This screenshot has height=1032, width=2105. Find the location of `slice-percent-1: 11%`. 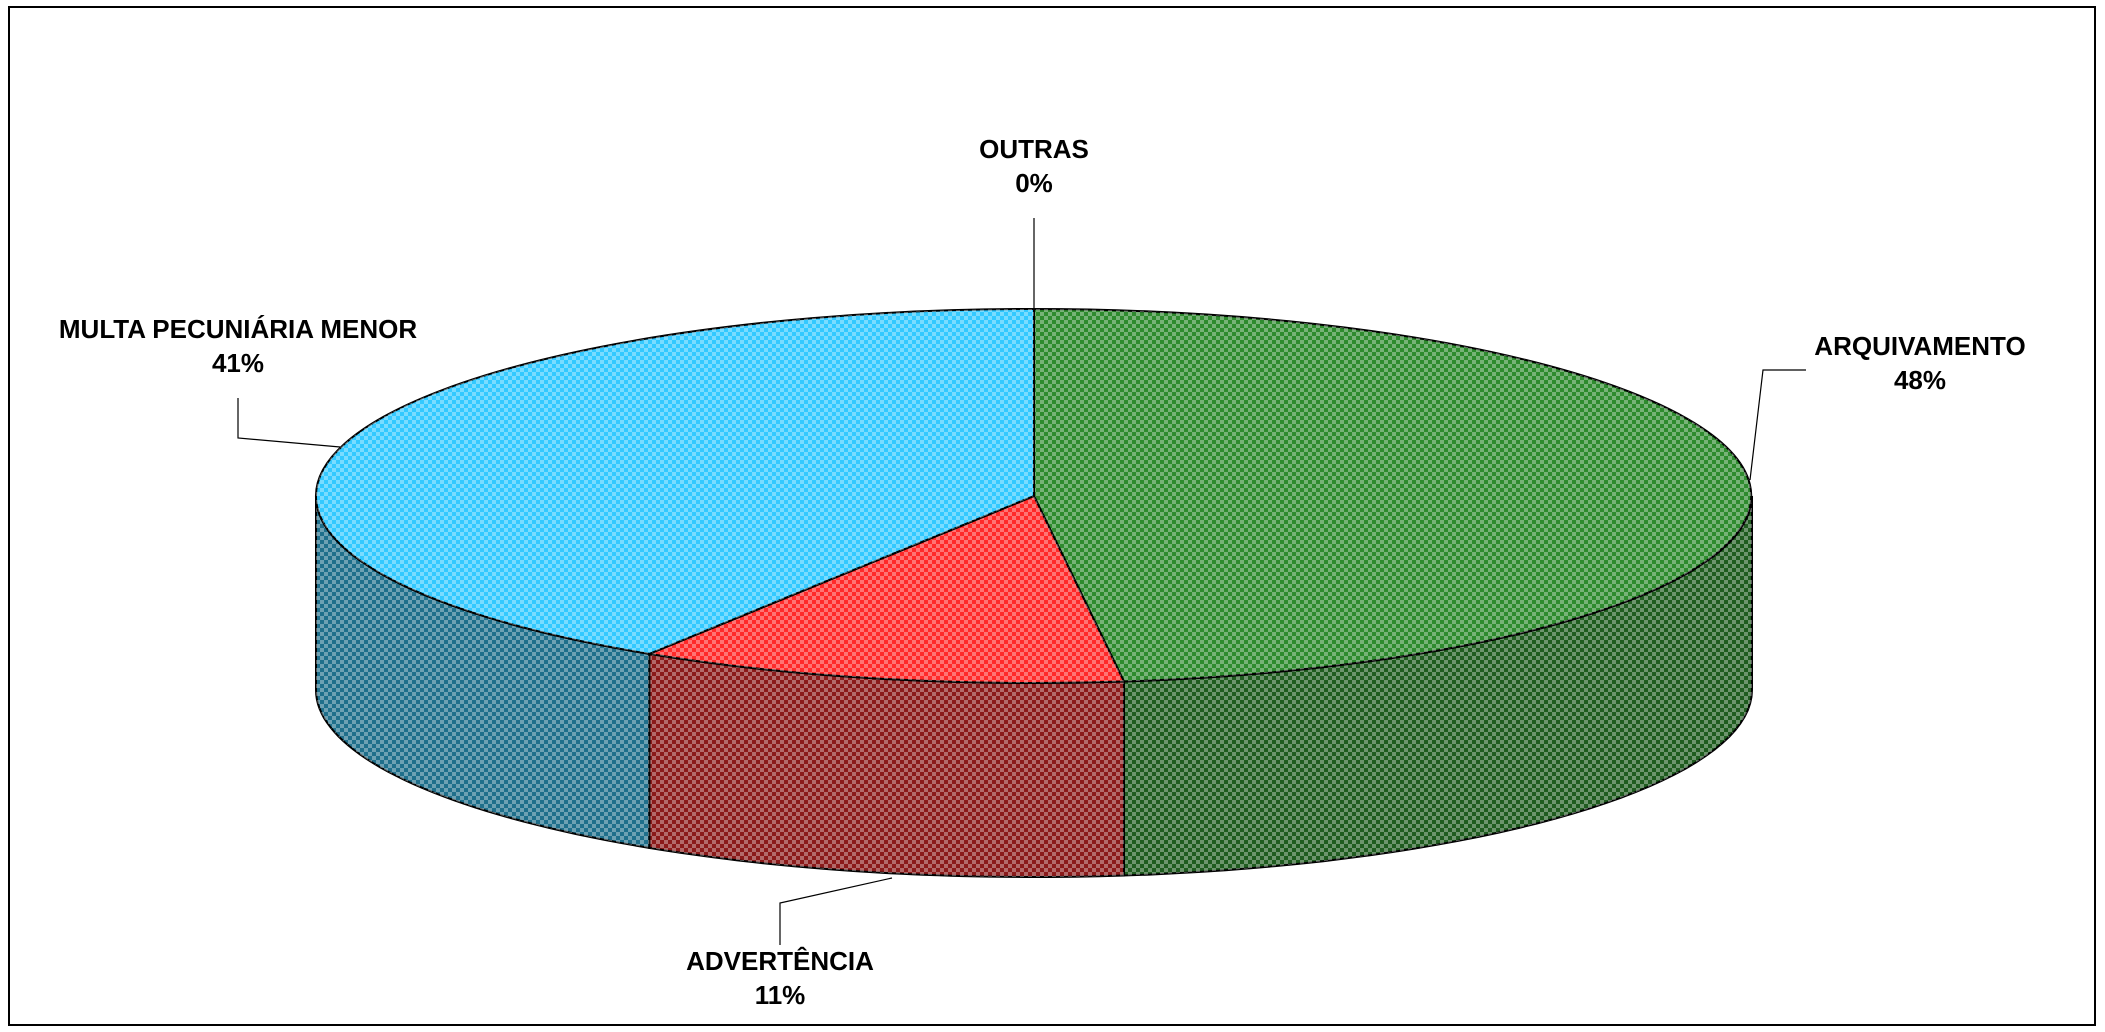

slice-percent-1: 11% is located at coordinates (780, 995).